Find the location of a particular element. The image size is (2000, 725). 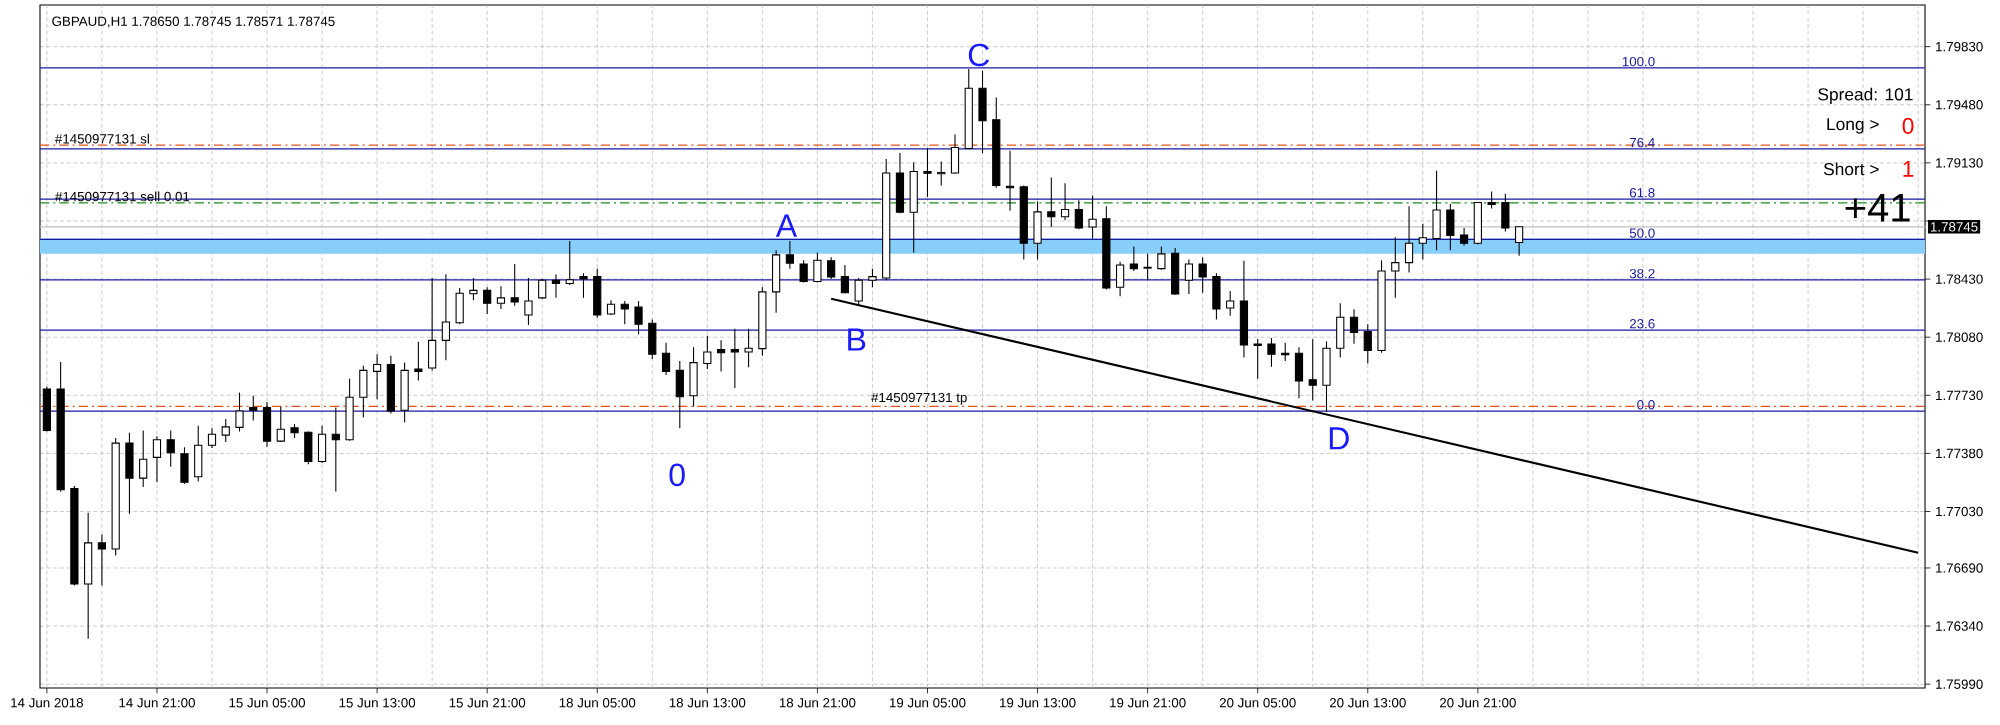

ref-line-label: #1450977131 tp is located at coordinates (919, 398).